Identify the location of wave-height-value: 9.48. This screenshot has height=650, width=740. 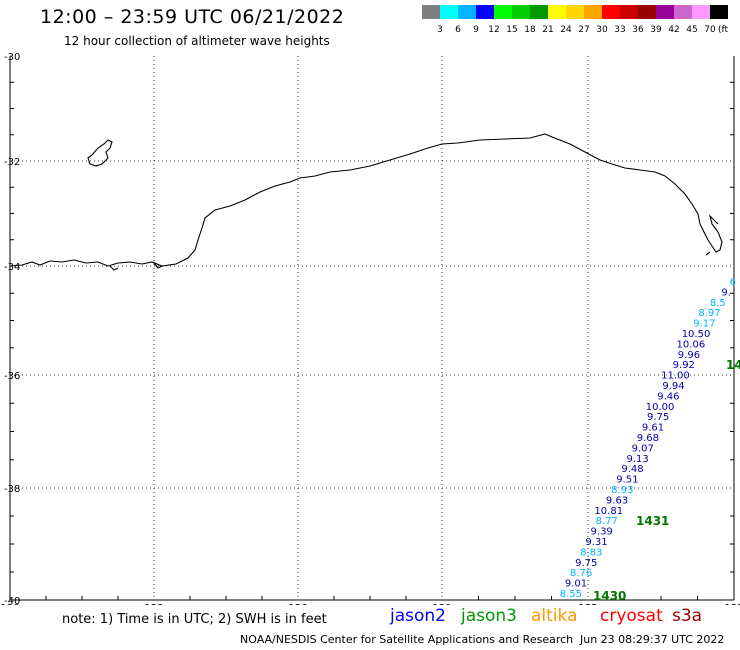
(632, 469).